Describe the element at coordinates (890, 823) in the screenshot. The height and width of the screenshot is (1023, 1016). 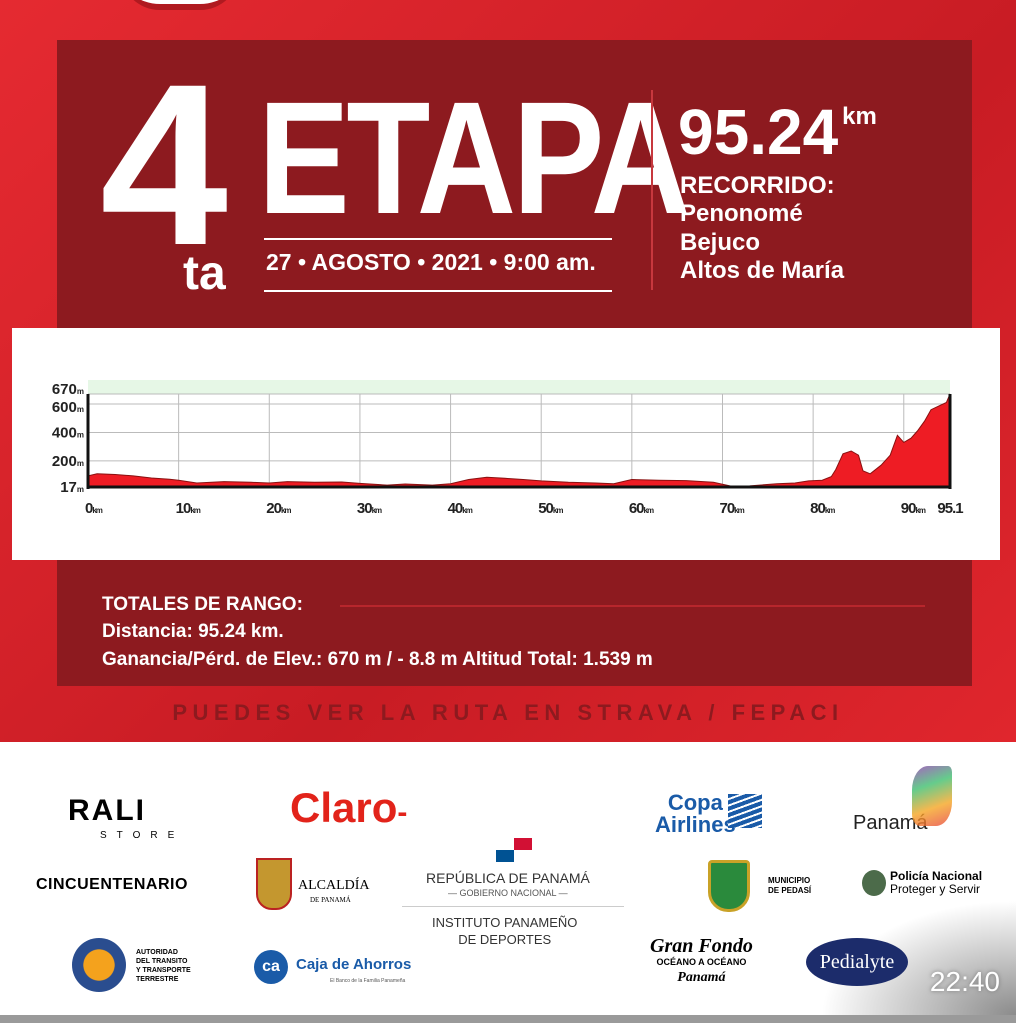
I see `panama-tourism-logo: Panamá` at that location.